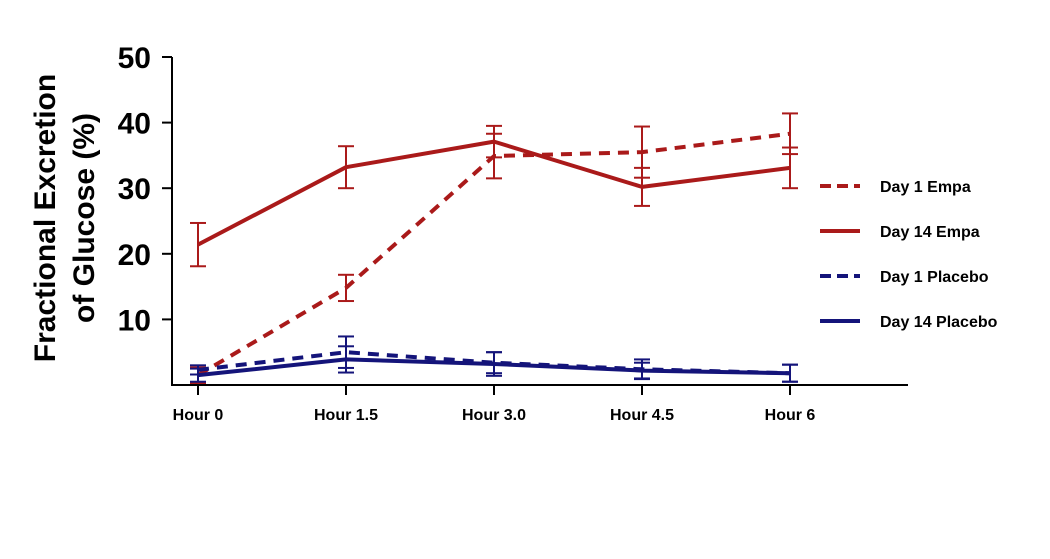  Describe the element at coordinates (925, 187) in the screenshot. I see `legend-label-day-1-empa: Day 1 Empa` at that location.